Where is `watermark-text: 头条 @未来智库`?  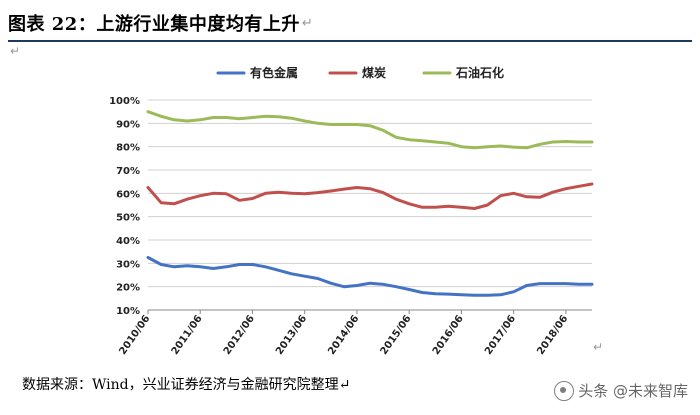
watermark-text: 头条 @未来智库 is located at coordinates (633, 391).